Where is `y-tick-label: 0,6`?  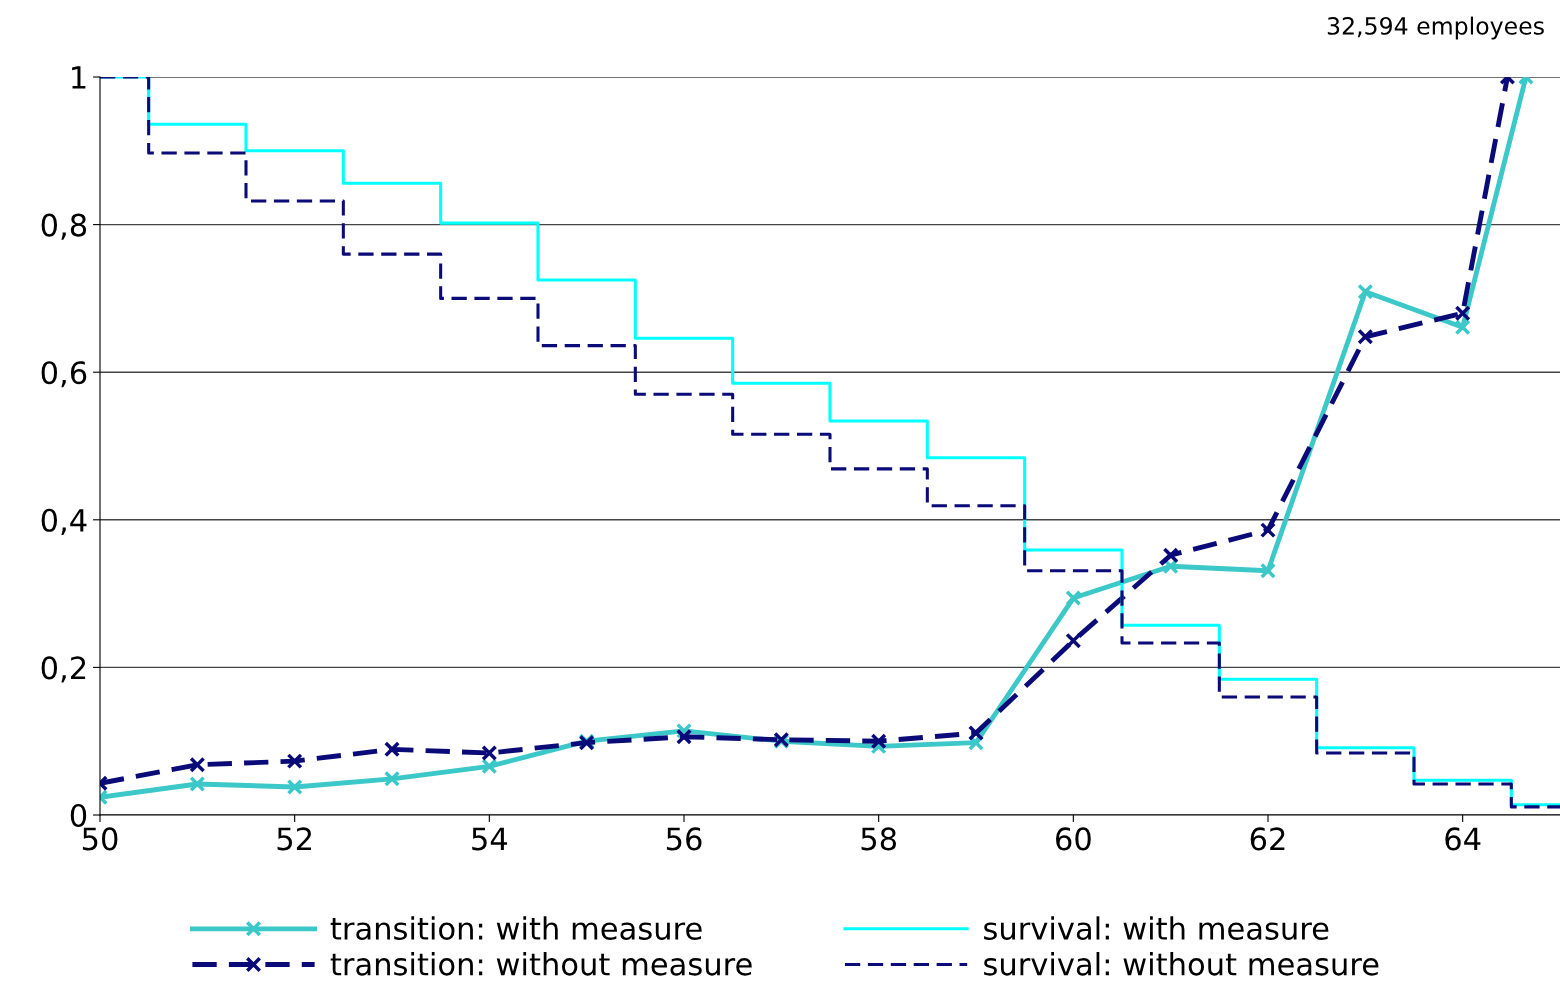
y-tick-label: 0,6 is located at coordinates (64, 374).